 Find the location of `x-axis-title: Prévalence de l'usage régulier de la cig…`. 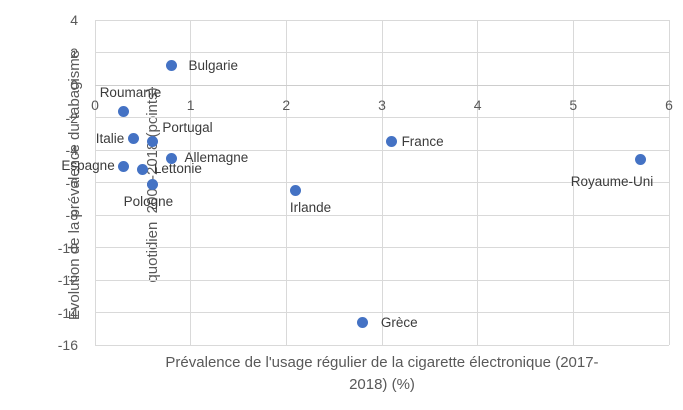

x-axis-title: Prévalence de l'usage régulier de la cig… is located at coordinates (382, 374).